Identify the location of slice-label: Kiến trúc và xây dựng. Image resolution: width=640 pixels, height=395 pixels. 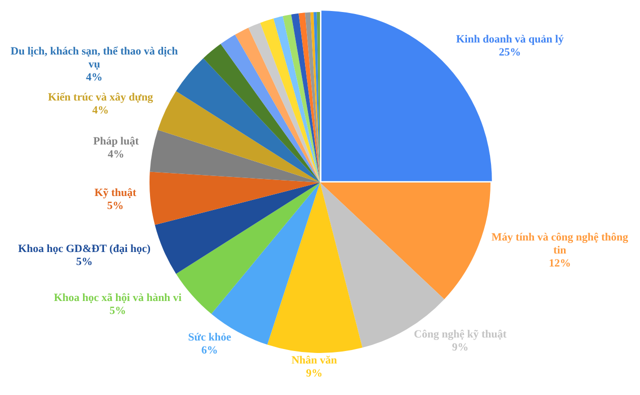
(101, 97).